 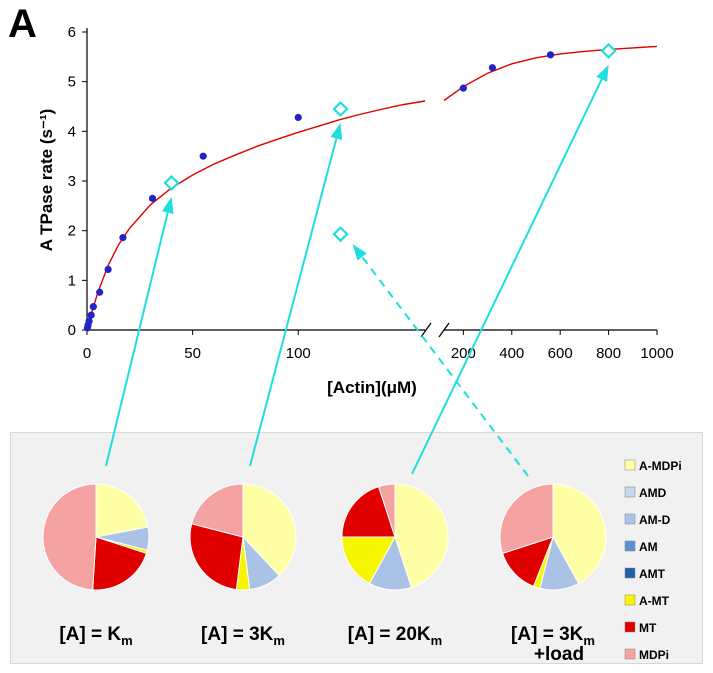 What do you see at coordinates (653, 560) in the screenshot?
I see `pie-legend: A-MDPi AMD AM-D AM AMT A-MT MT MDPi` at bounding box center [653, 560].